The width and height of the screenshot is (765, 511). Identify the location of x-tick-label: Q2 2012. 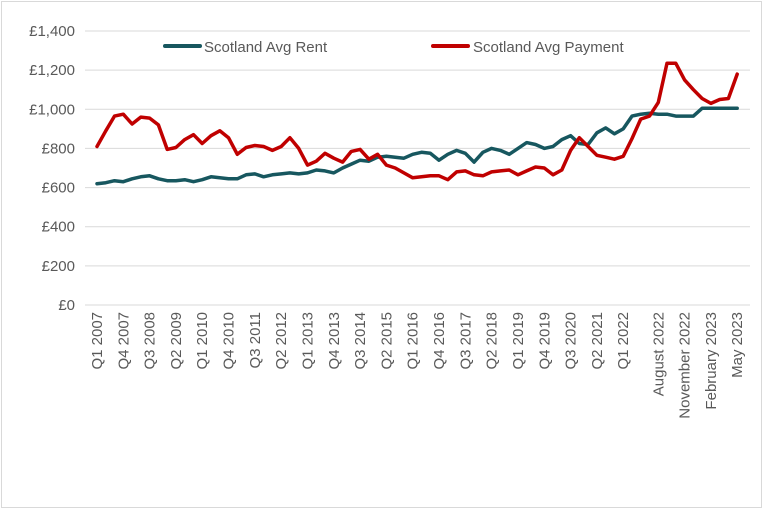
(281, 341).